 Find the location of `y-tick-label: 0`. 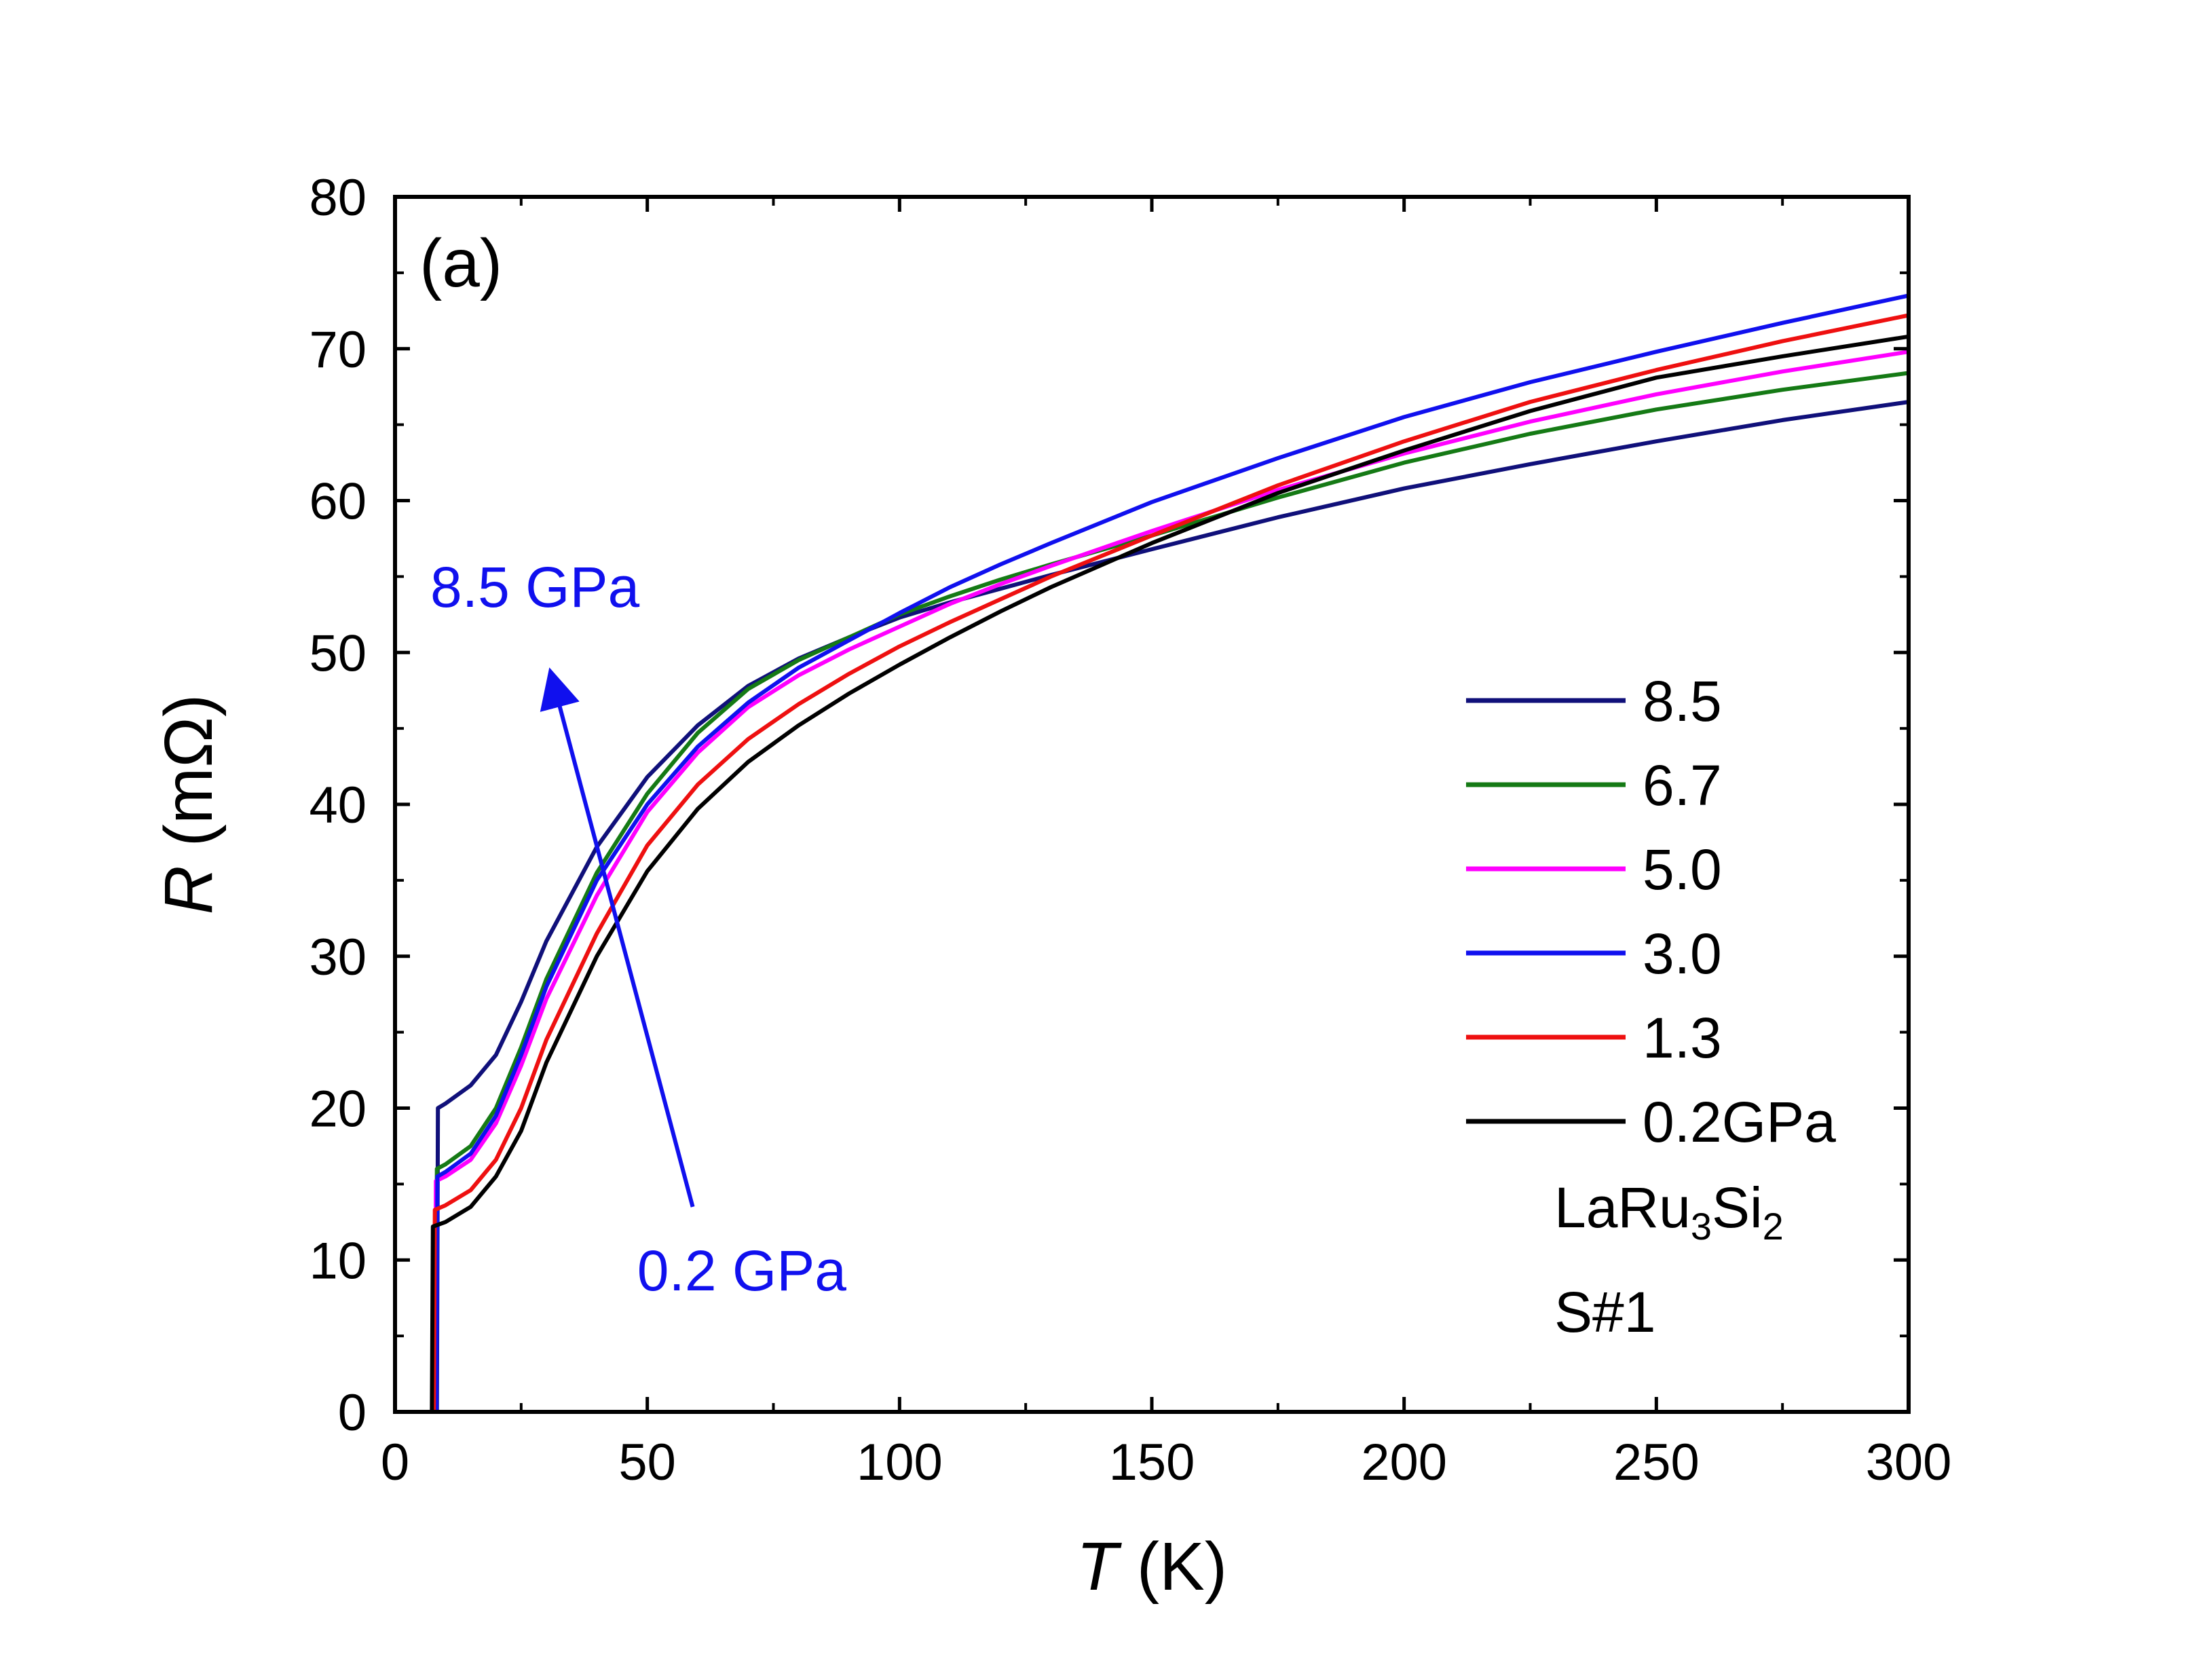

y-tick-label: 0 is located at coordinates (353, 1413).